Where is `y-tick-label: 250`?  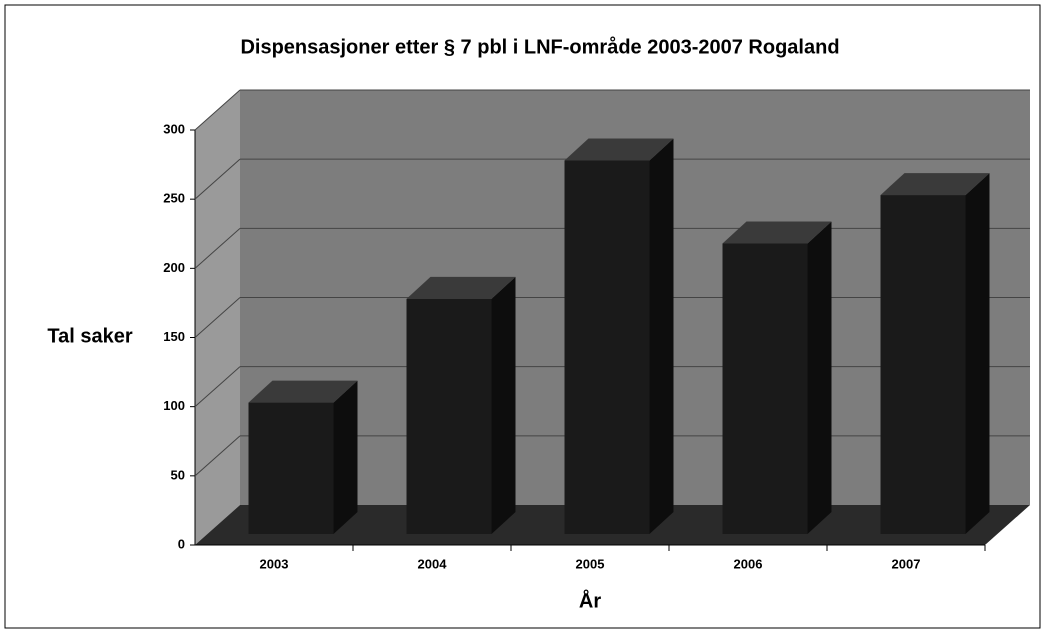 y-tick-label: 250 is located at coordinates (174, 198).